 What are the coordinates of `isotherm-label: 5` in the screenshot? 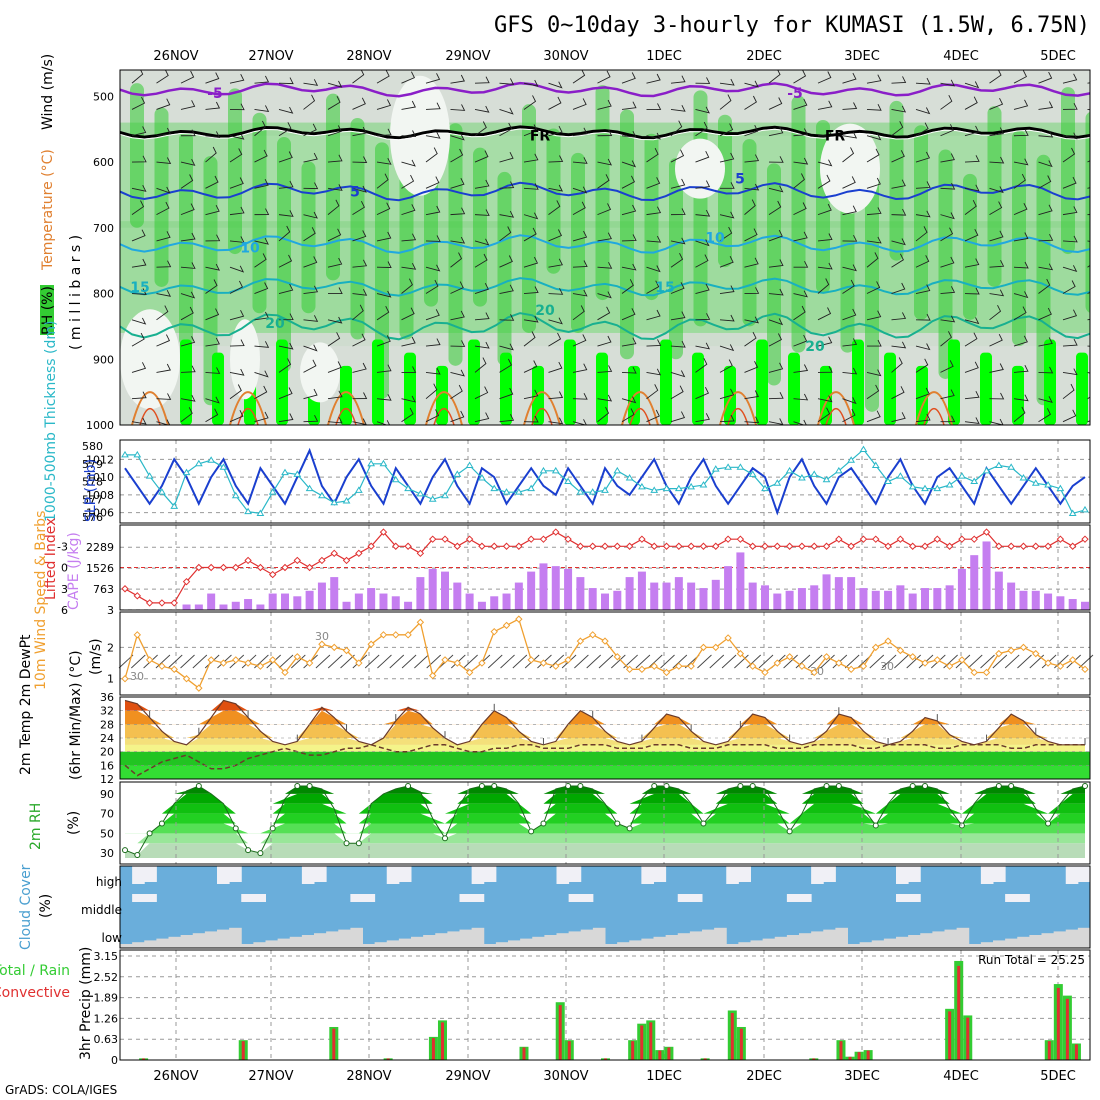 It's located at (740, 179).